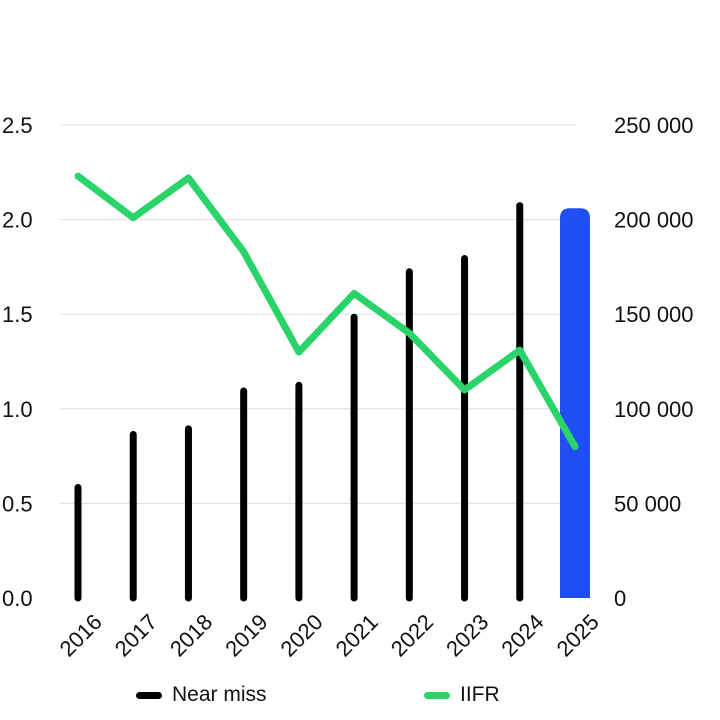 The height and width of the screenshot is (720, 720). I want to click on x-tick-label-2023: 2023, so click(467, 635).